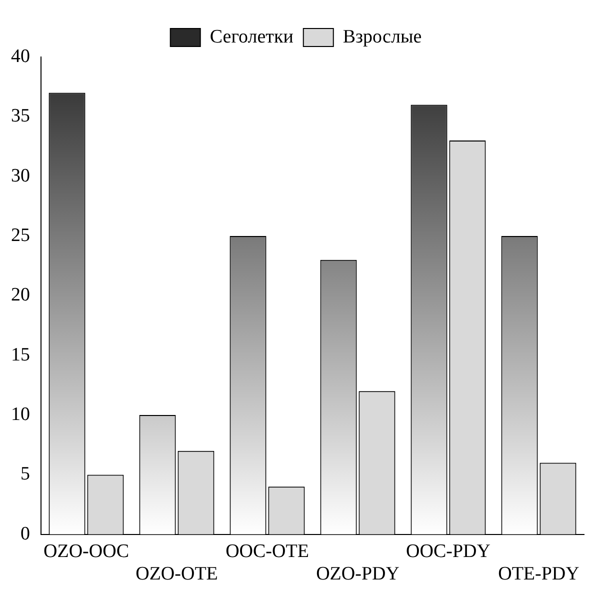 The image size is (612, 600). What do you see at coordinates (20, 175) in the screenshot?
I see `y-tick-label: 30` at bounding box center [20, 175].